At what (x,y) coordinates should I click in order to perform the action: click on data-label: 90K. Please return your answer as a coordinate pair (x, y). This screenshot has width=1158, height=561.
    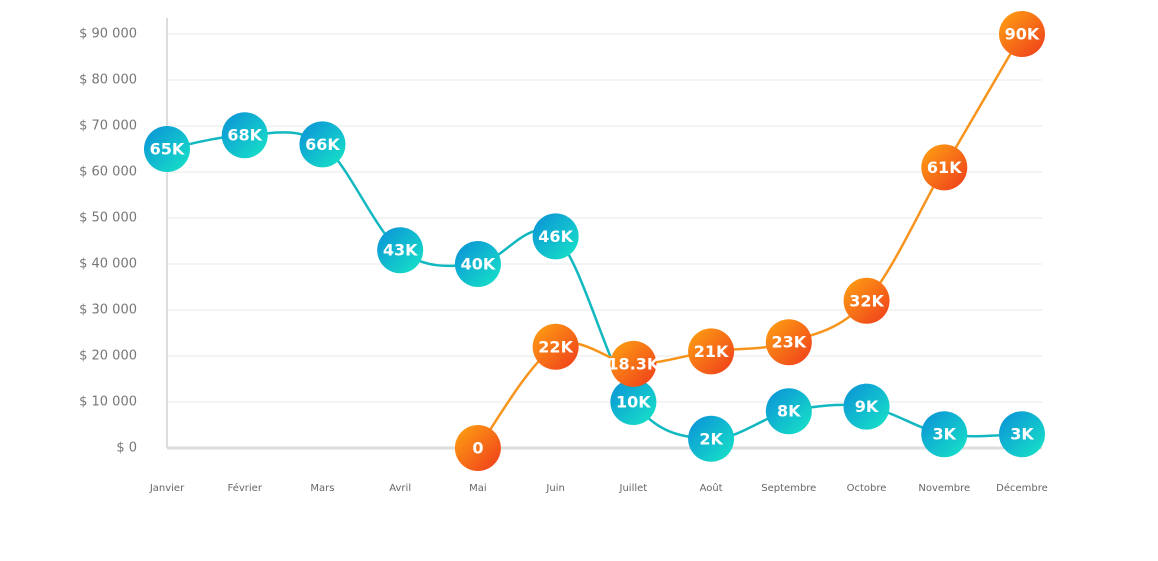
    Looking at the image, I should click on (1022, 34).